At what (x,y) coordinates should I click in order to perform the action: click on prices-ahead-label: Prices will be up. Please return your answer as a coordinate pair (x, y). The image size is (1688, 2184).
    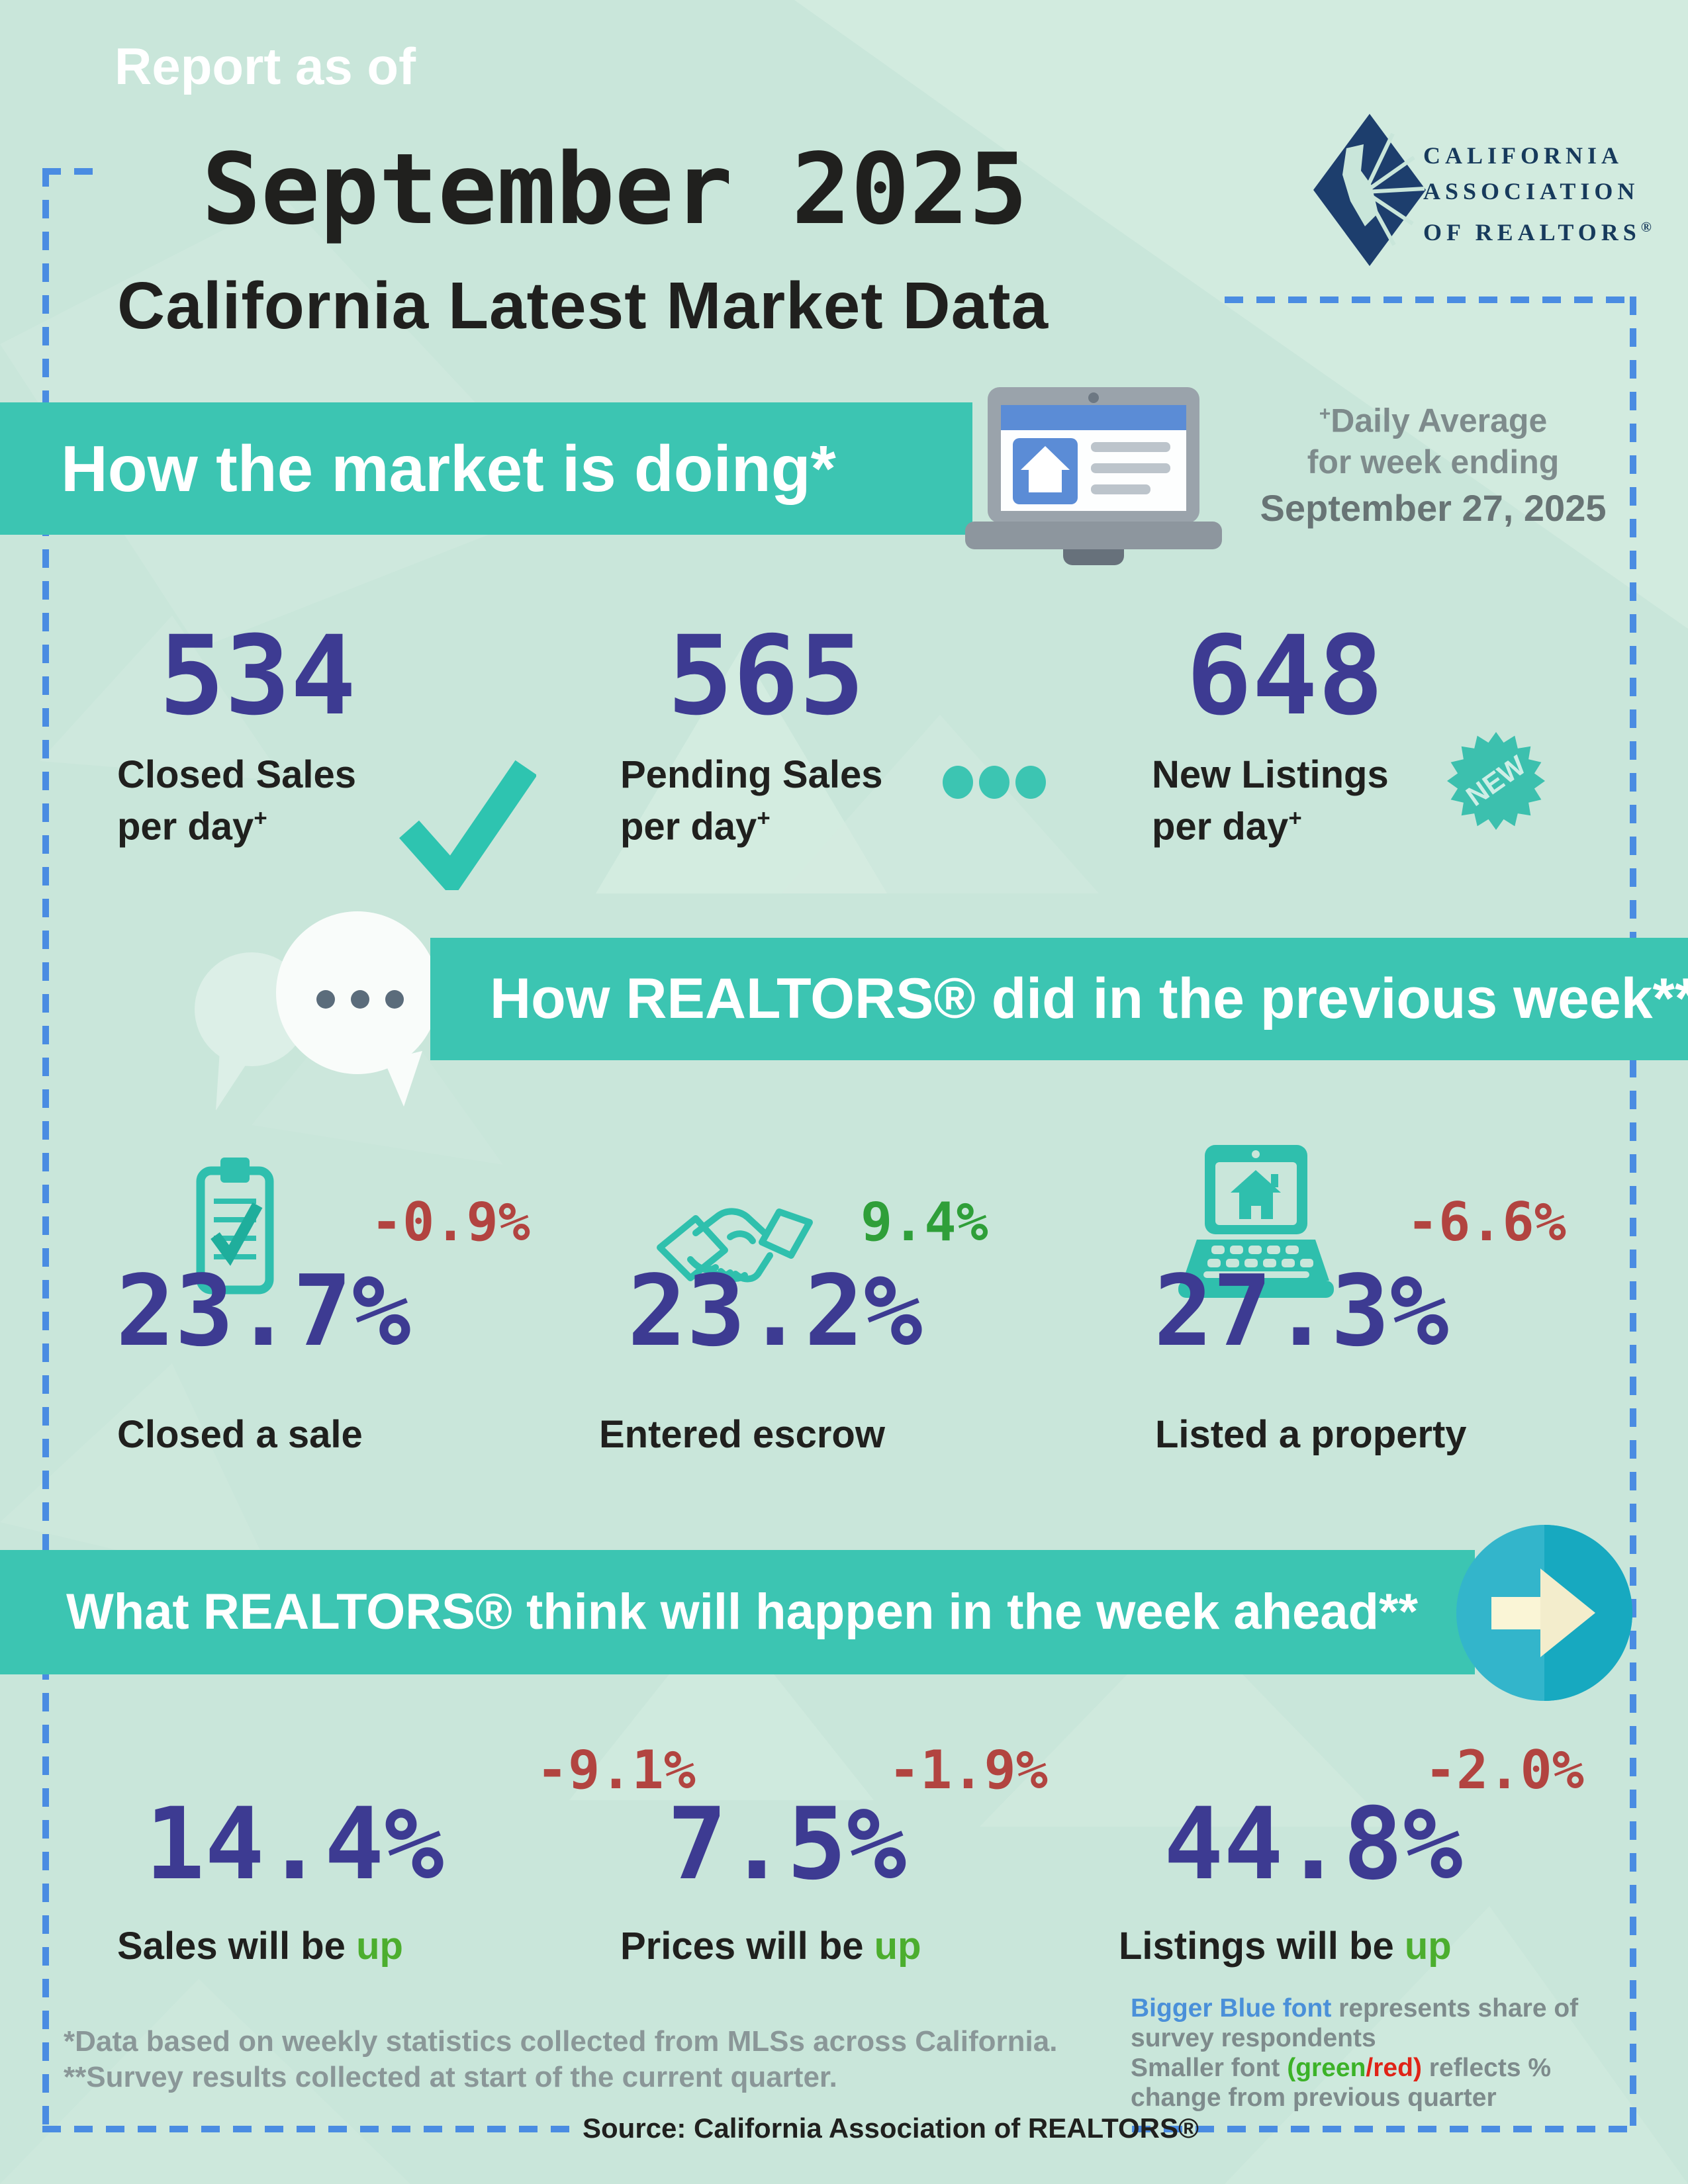
    Looking at the image, I should click on (770, 1946).